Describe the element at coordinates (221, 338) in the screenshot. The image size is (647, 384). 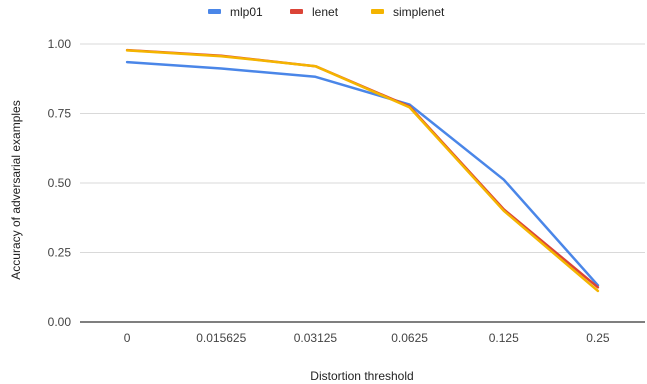
I see `x-tick-label: 0.015625` at that location.